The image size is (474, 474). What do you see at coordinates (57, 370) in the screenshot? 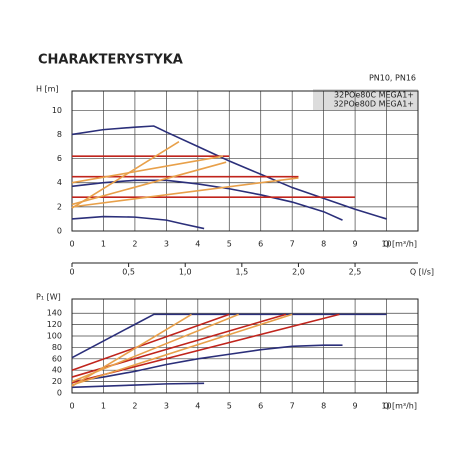
I see `y-tick-label: 40` at bounding box center [57, 370].